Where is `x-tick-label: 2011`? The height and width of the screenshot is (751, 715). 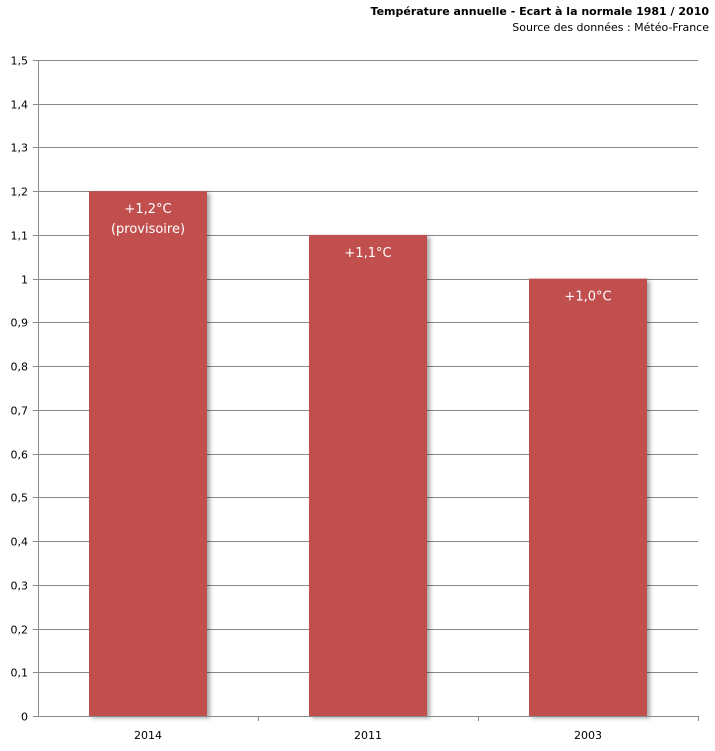 x-tick-label: 2011 is located at coordinates (368, 735).